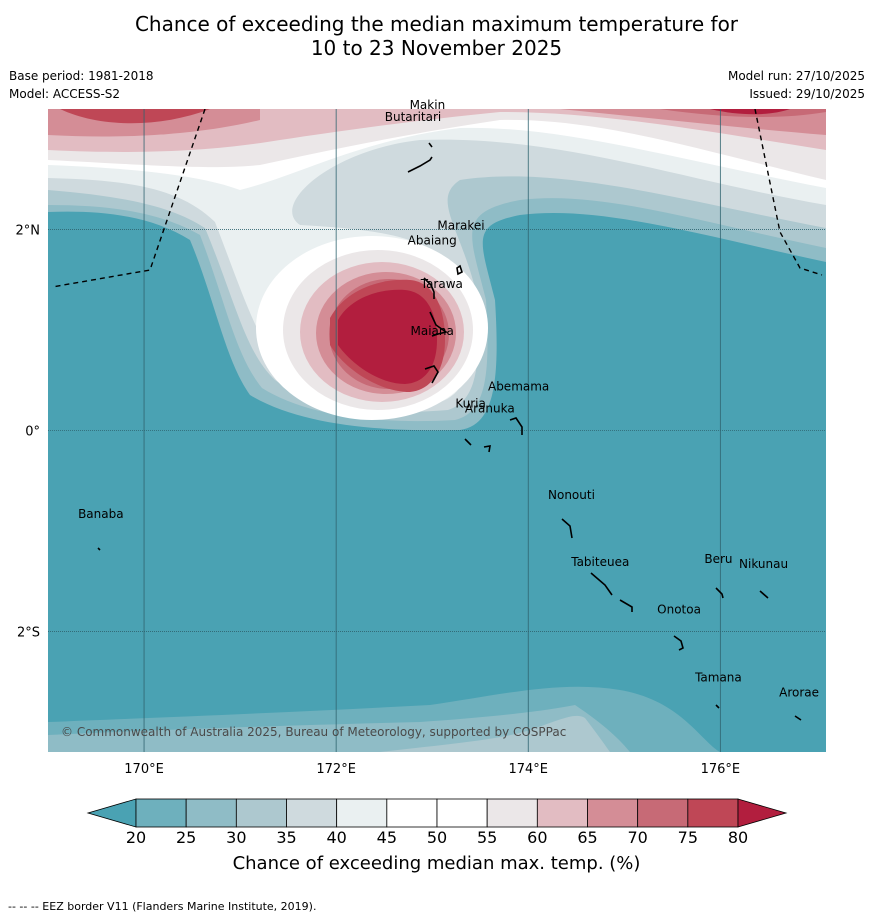 Image resolution: width=873 pixels, height=919 pixels. I want to click on place-label-tamana: Tamana, so click(718, 678).